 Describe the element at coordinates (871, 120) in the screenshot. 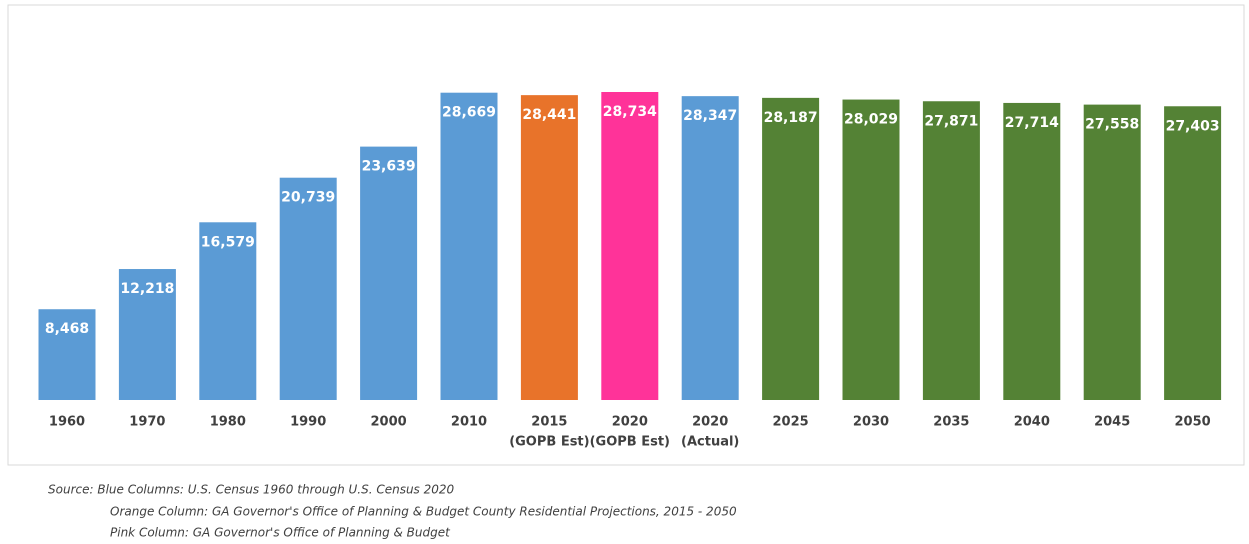

I see `value-label: 28,029` at that location.